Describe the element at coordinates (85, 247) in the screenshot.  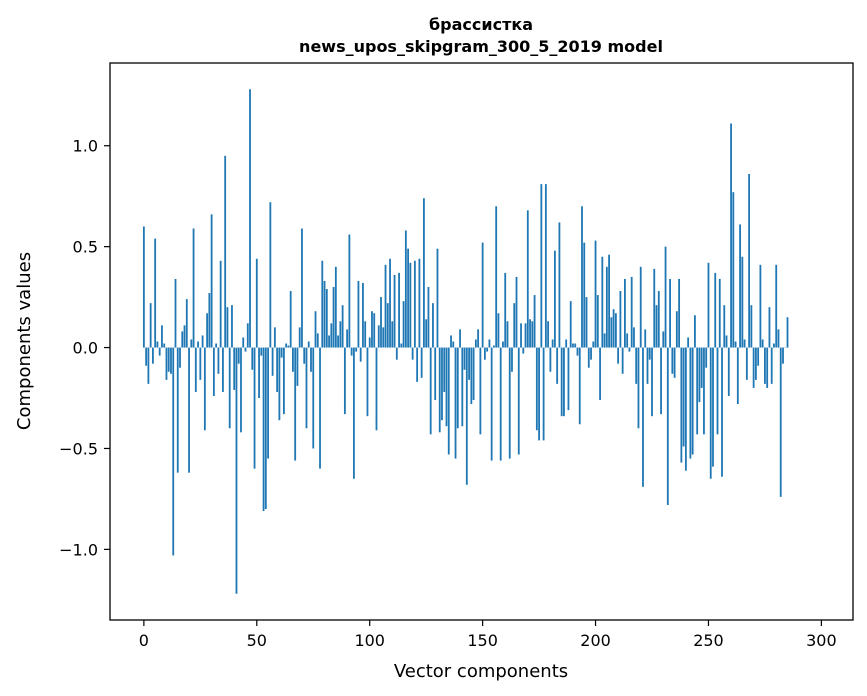
I see `y-tick-label: 0.5` at that location.